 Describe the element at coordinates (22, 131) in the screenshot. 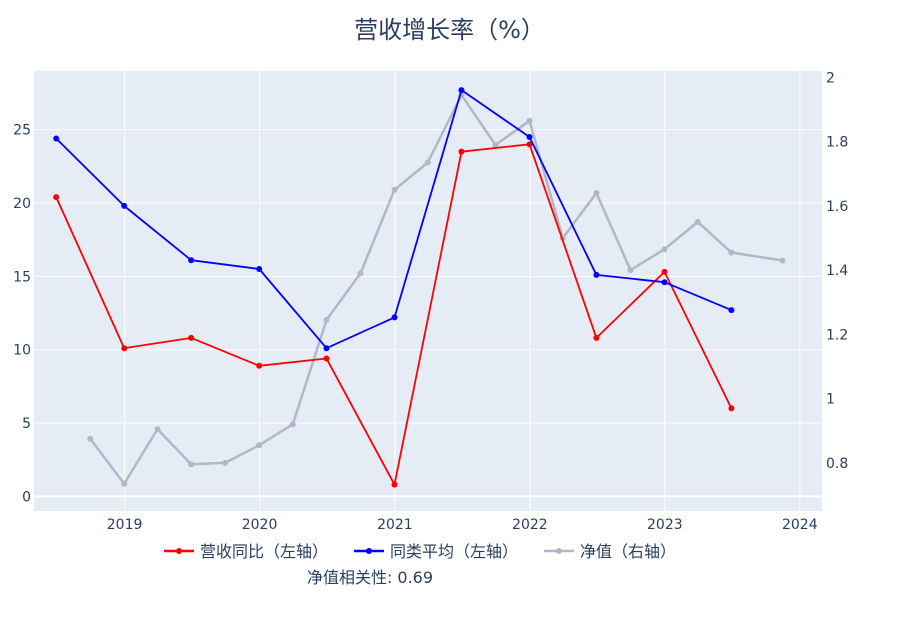

I see `y-left-tick-label: 25` at that location.